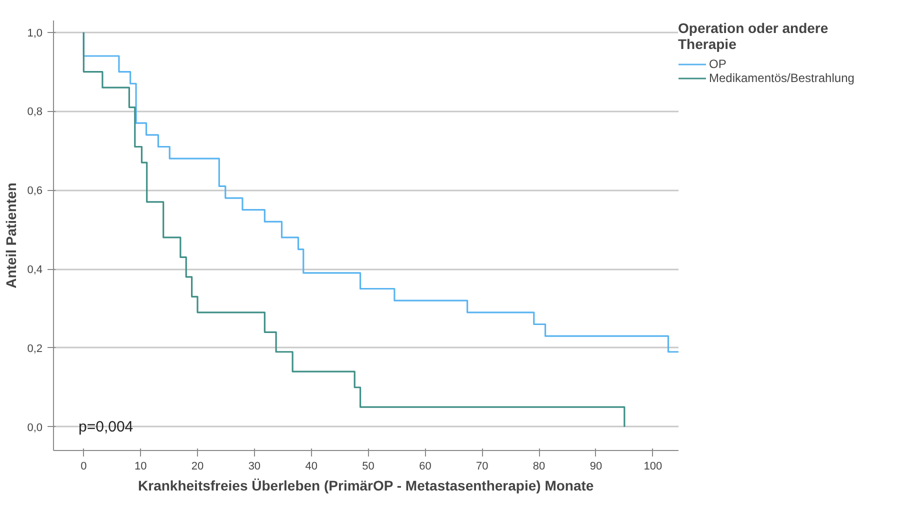 The height and width of the screenshot is (520, 922). What do you see at coordinates (83, 466) in the screenshot?
I see `x-tick-label: 0` at bounding box center [83, 466].